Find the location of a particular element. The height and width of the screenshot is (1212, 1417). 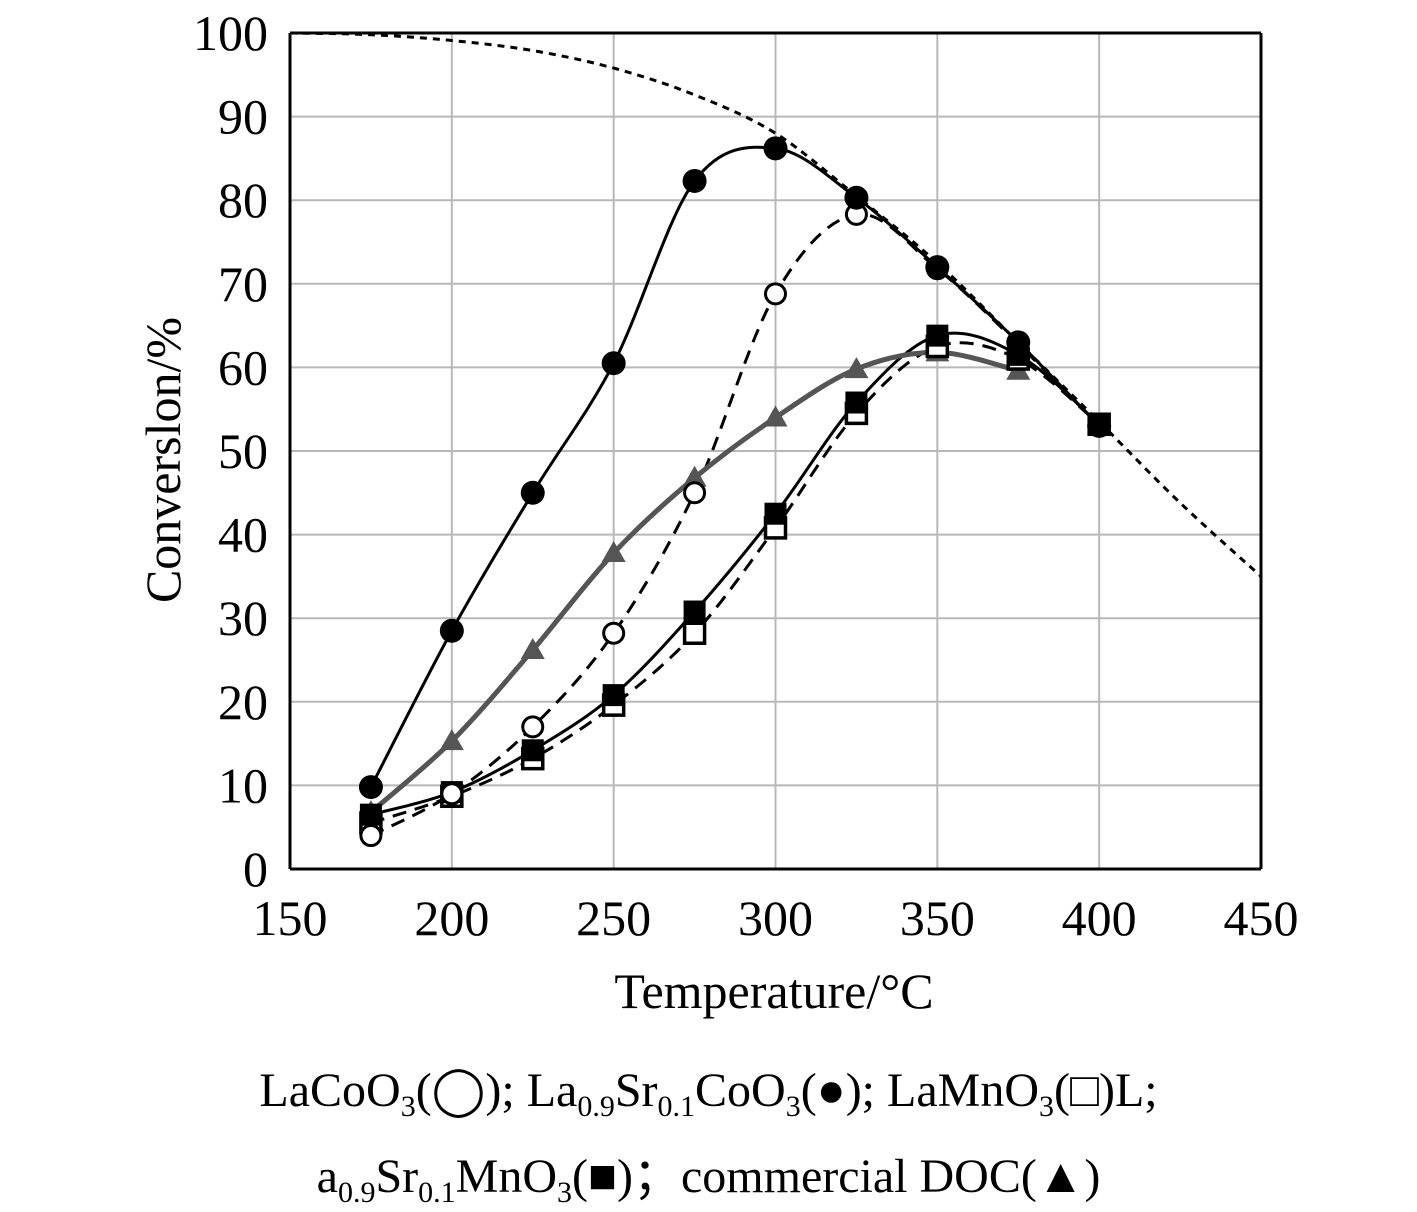

y-tick-label: 80 is located at coordinates (243, 200).